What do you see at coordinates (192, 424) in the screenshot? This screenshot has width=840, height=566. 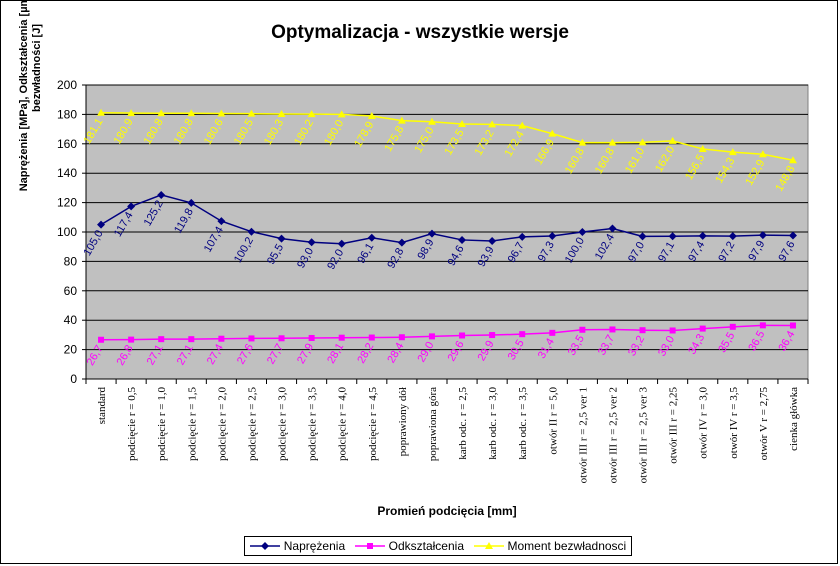 I see `x-tick-label: podcięcie r = 1,5` at bounding box center [192, 424].